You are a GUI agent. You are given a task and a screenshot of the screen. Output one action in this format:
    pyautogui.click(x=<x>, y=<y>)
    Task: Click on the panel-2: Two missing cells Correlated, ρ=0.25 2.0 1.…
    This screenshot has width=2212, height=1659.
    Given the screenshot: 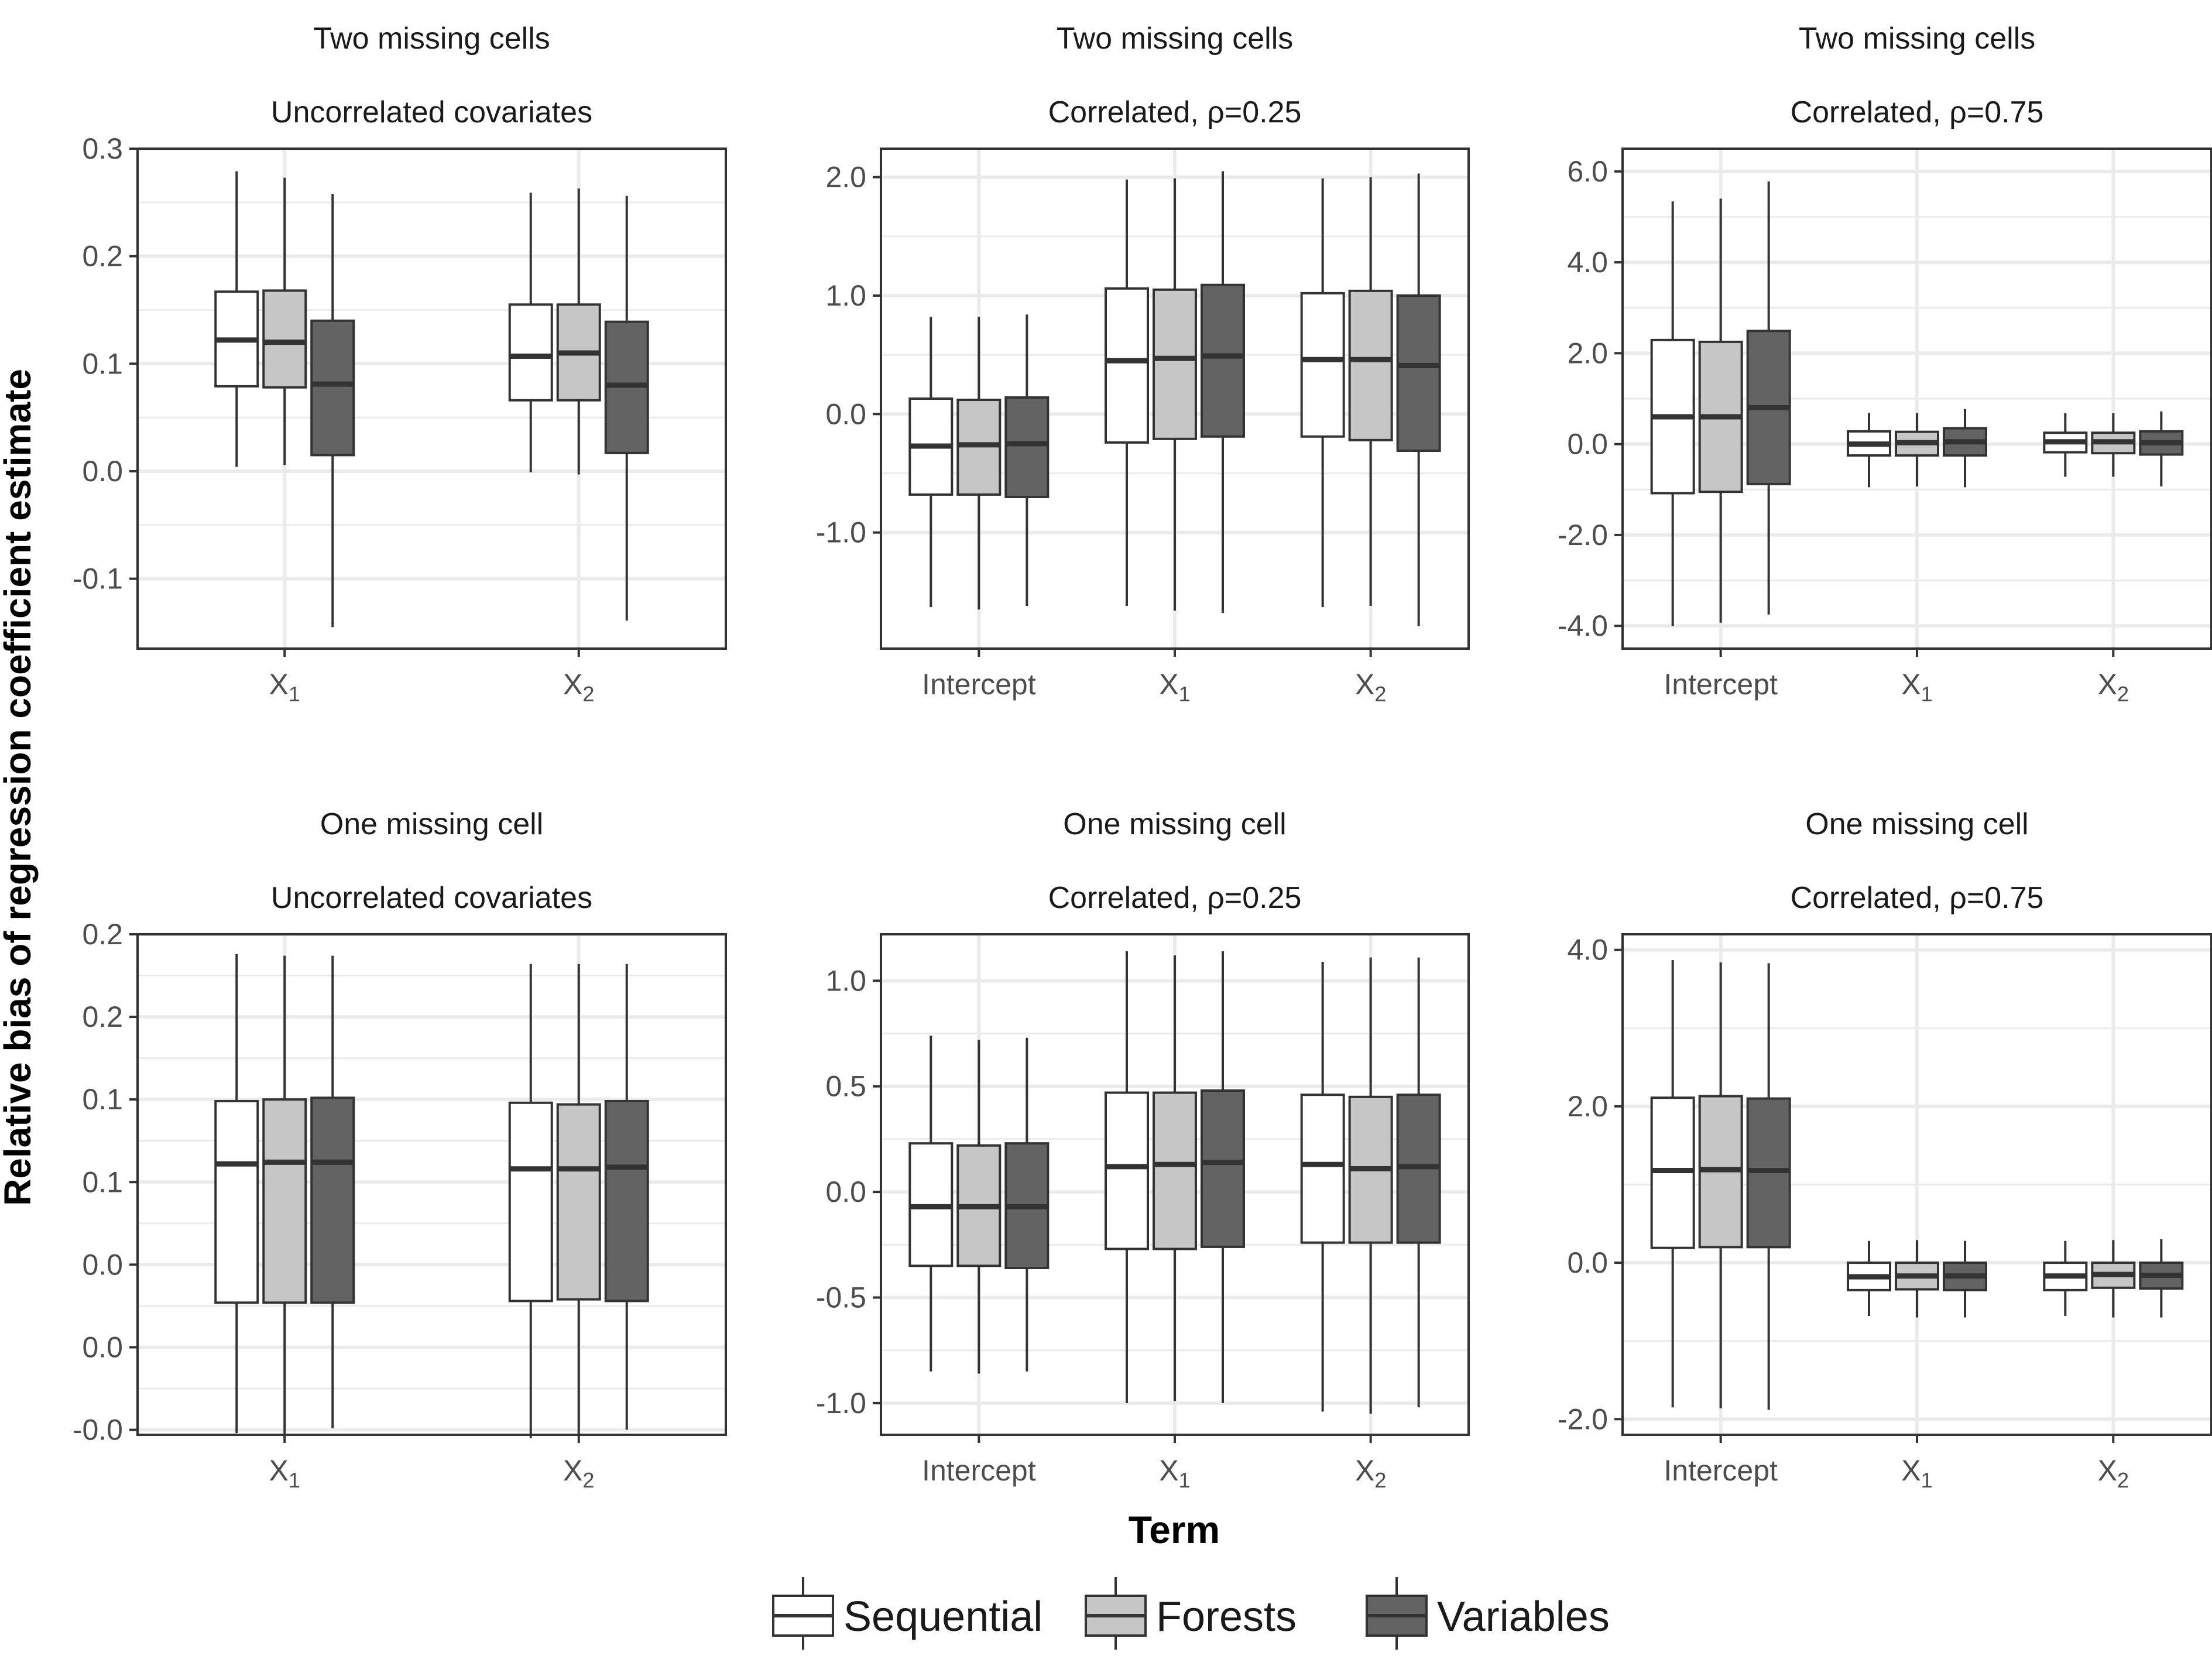 What is the action you would take?
    pyautogui.click(x=1143, y=364)
    